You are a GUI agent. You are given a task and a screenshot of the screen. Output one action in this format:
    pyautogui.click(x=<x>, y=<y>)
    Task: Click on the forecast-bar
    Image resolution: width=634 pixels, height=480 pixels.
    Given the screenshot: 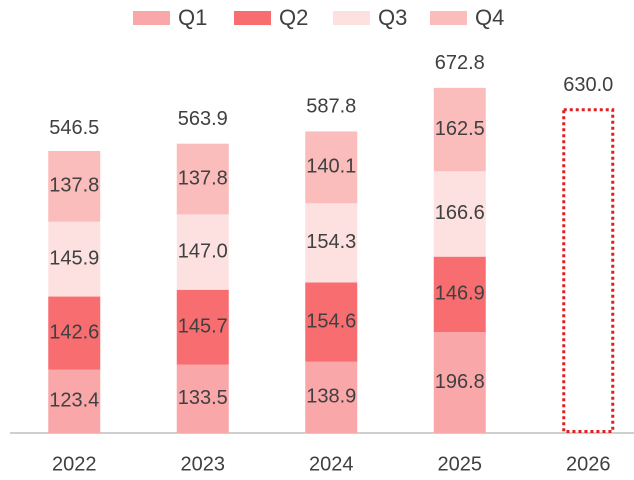 What is the action you would take?
    pyautogui.click(x=588, y=270)
    